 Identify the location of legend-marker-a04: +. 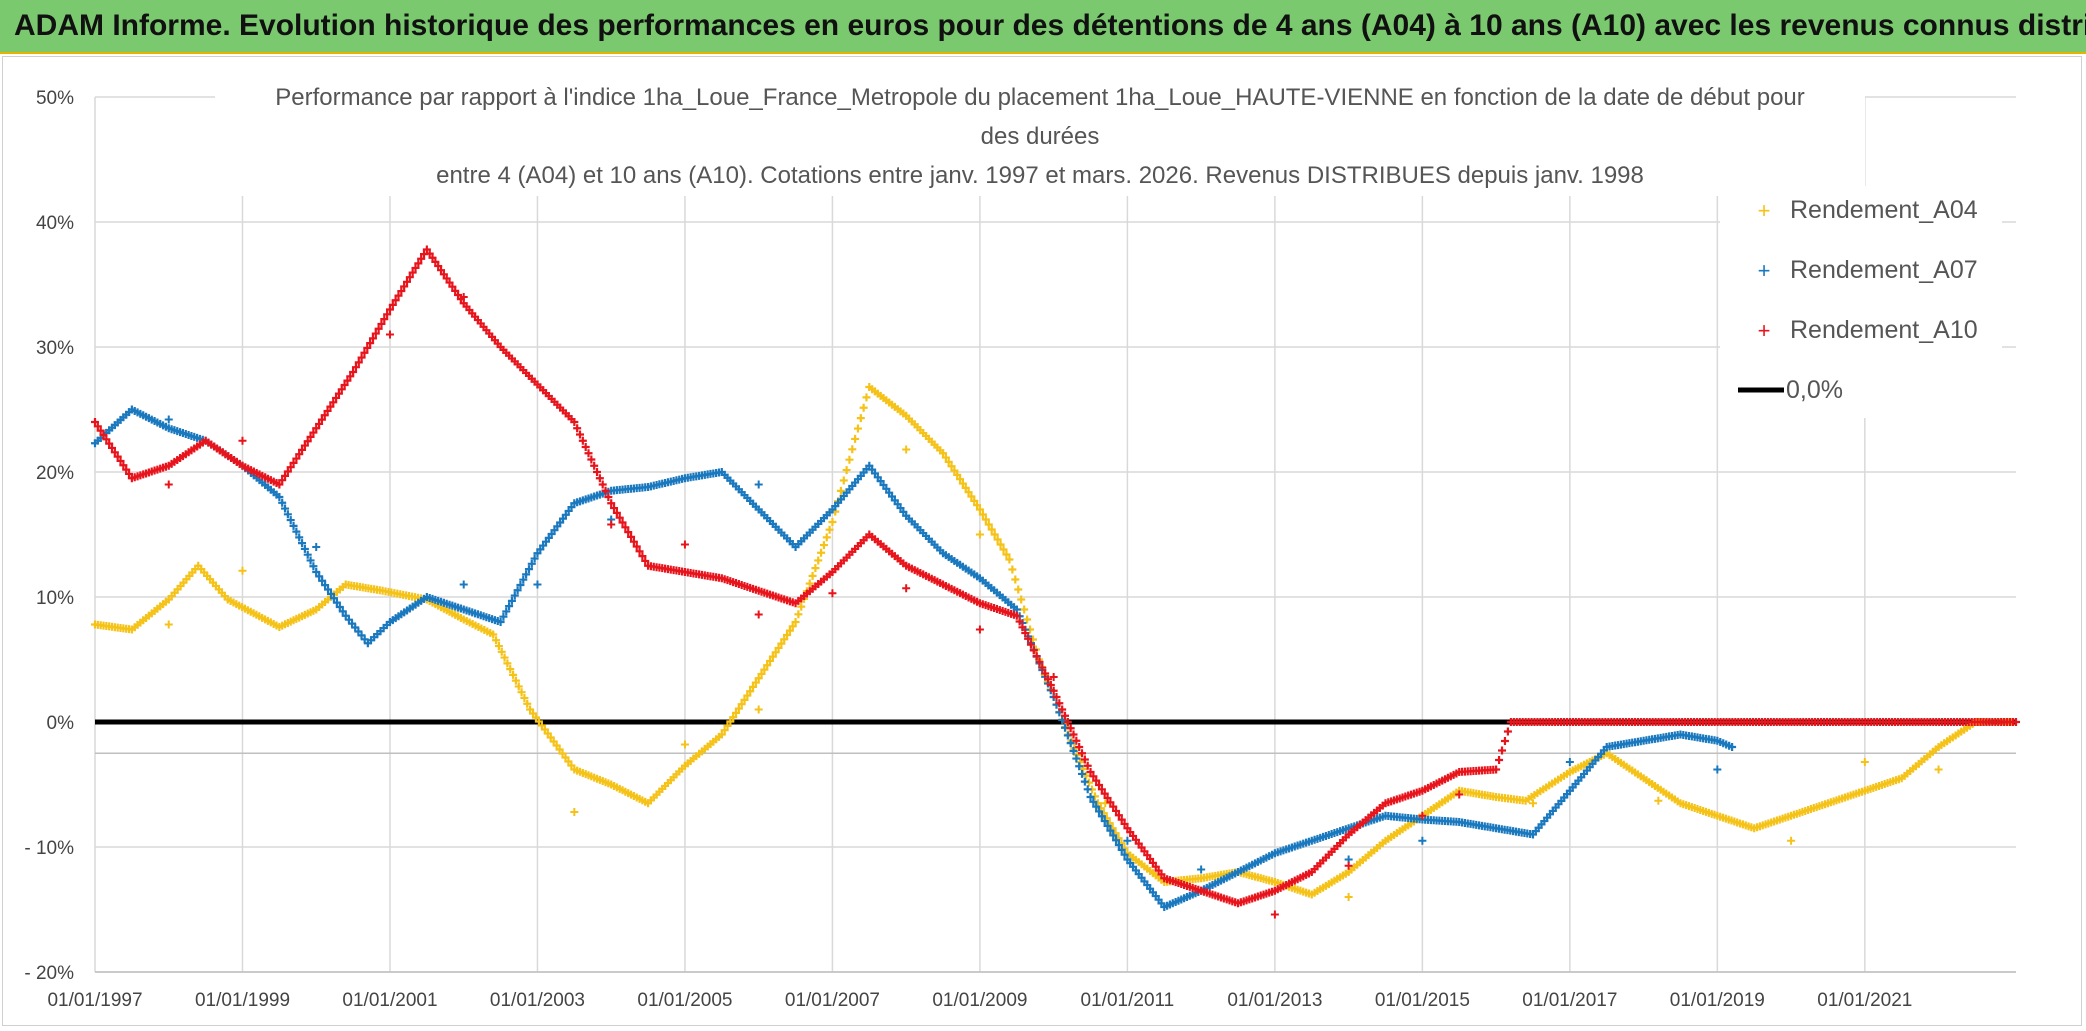
(1764, 210).